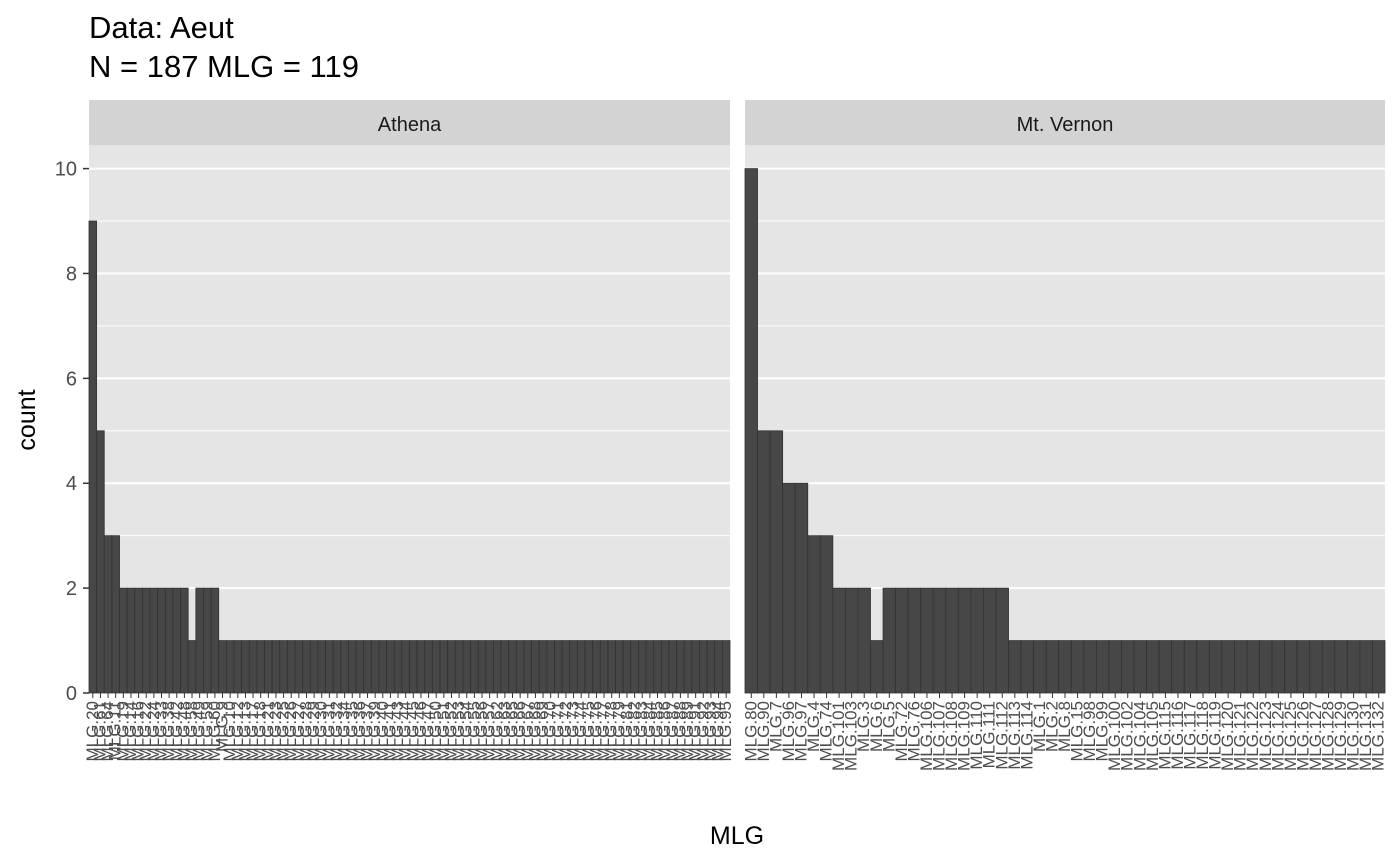 The width and height of the screenshot is (1400, 866). What do you see at coordinates (725, 731) in the screenshot?
I see `x-tick-label: MLG.95` at bounding box center [725, 731].